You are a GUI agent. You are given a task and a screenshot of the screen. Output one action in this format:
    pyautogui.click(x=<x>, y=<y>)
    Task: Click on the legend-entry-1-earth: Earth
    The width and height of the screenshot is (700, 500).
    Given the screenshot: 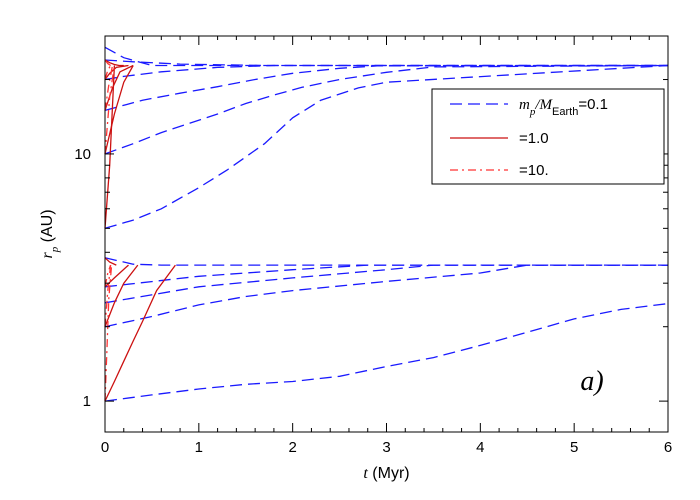 What is the action you would take?
    pyautogui.click(x=565, y=112)
    